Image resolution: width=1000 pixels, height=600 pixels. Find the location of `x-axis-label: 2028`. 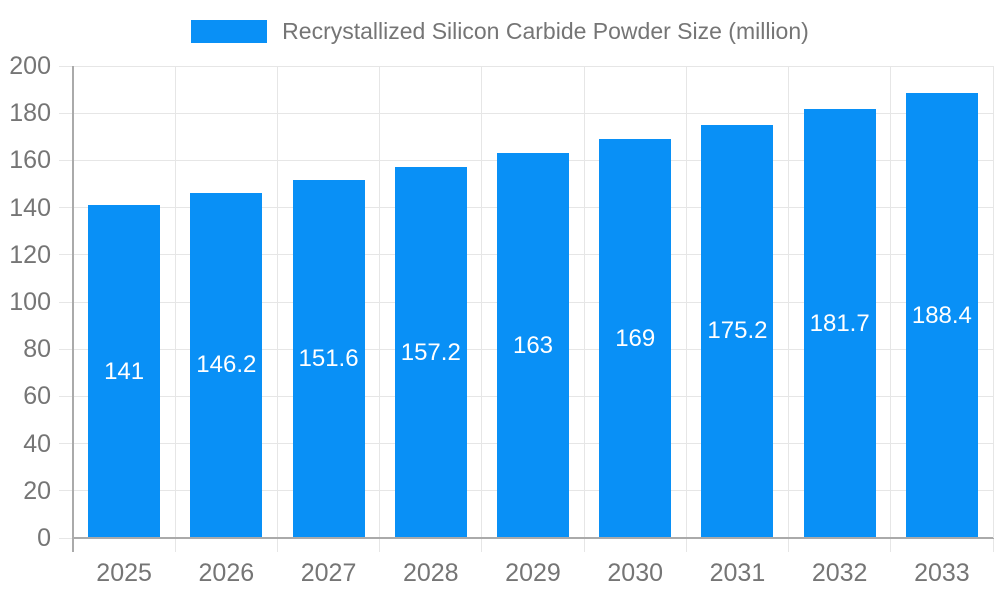

x-axis-label: 2028 is located at coordinates (430, 573).